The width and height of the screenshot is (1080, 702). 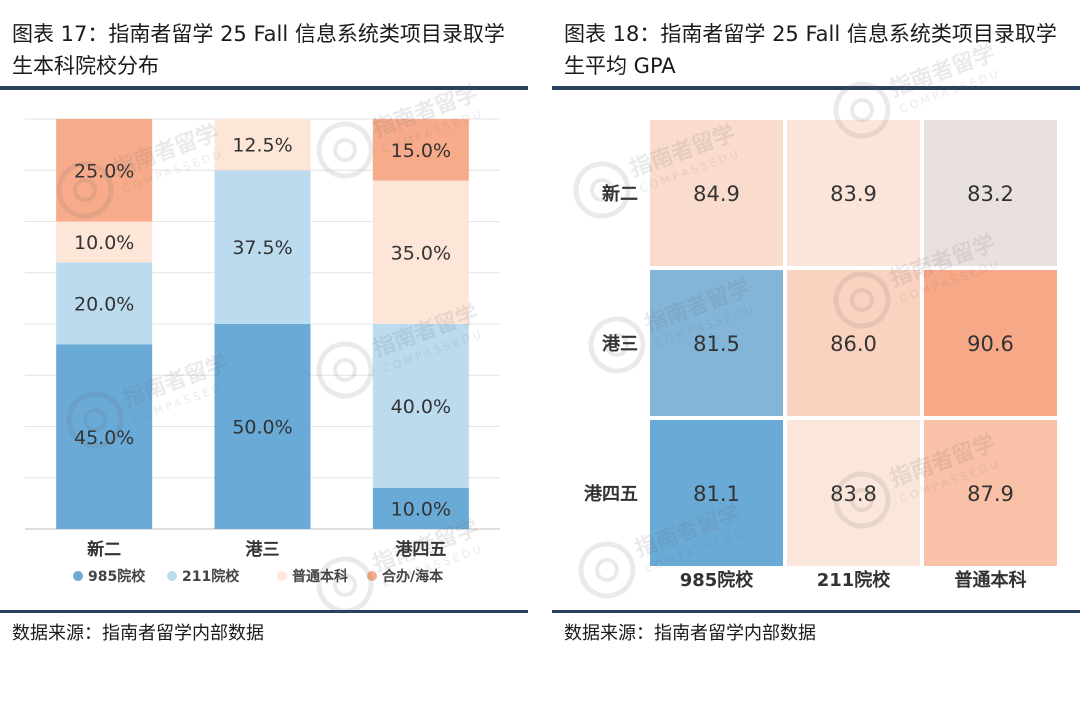 What do you see at coordinates (810, 50) in the screenshot?
I see `chart-18-title: 图表 18：指南者留学 25 Fall 信息系统类项目录取学生平均 GPA` at bounding box center [810, 50].